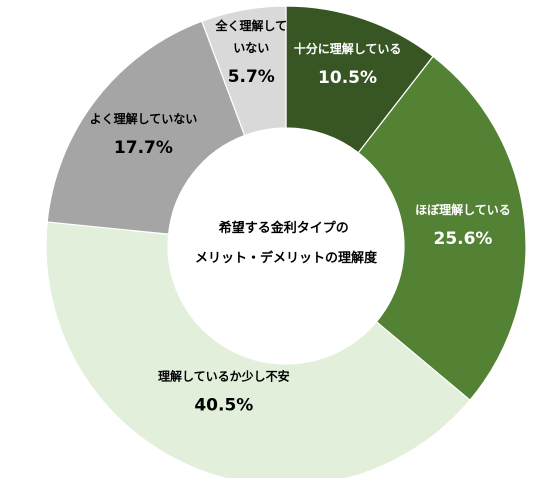 Image resolution: width=534 pixels, height=478 pixels. I want to click on chart-title-line-1: 希望する金利タイプの, so click(284, 228).